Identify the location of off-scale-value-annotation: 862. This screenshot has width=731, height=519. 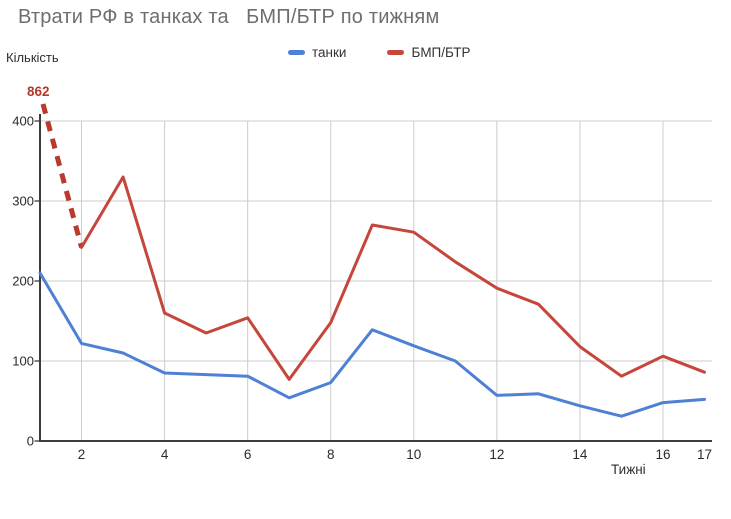
(38, 91).